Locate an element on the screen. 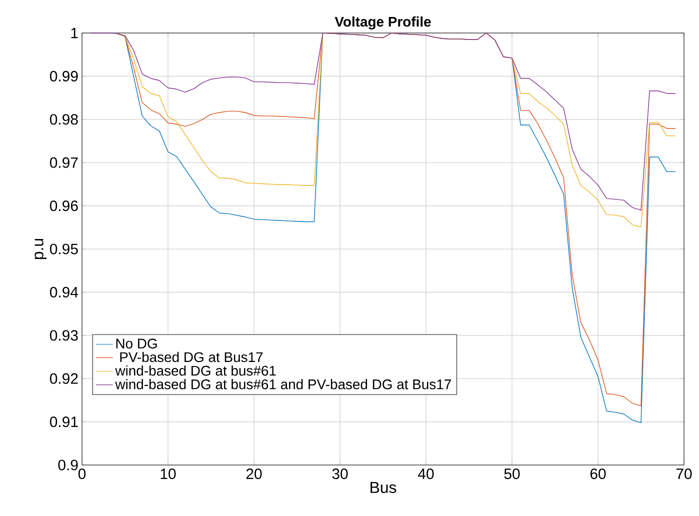  y-tick-label: 0.97 is located at coordinates (64, 162).